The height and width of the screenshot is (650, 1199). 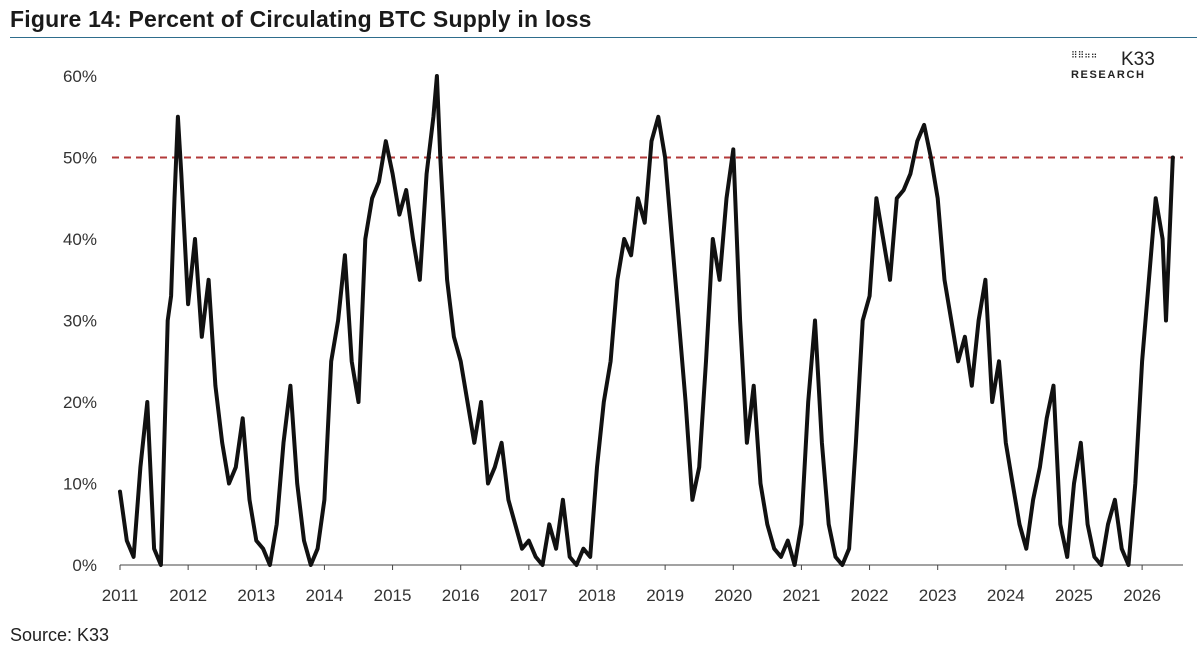 I want to click on y-tick-label: 40%, so click(x=80, y=239).